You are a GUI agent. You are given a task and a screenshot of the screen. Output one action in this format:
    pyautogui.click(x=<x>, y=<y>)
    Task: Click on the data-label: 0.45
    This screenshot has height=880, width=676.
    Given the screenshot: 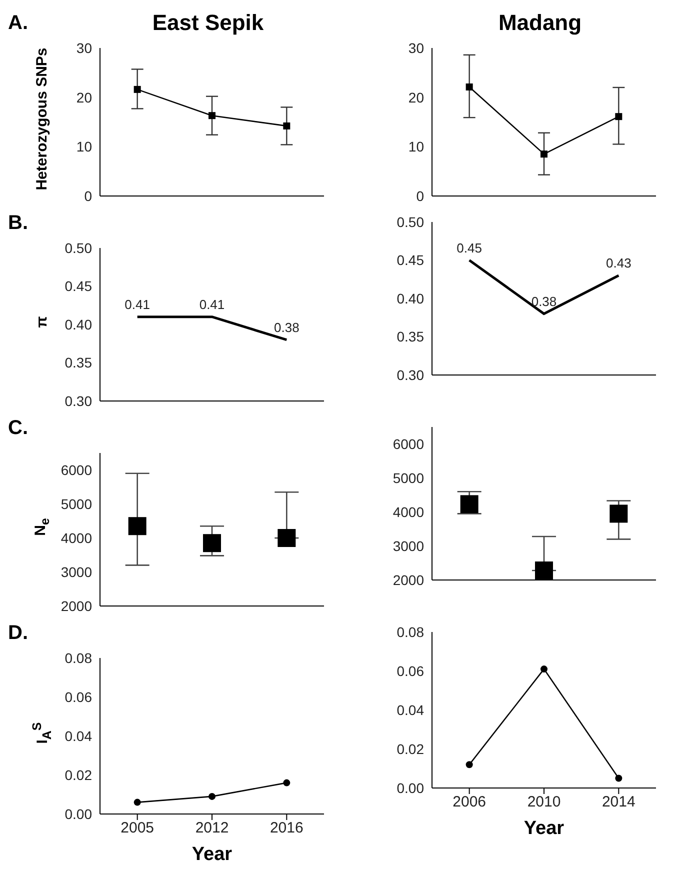 What is the action you would take?
    pyautogui.click(x=469, y=248)
    